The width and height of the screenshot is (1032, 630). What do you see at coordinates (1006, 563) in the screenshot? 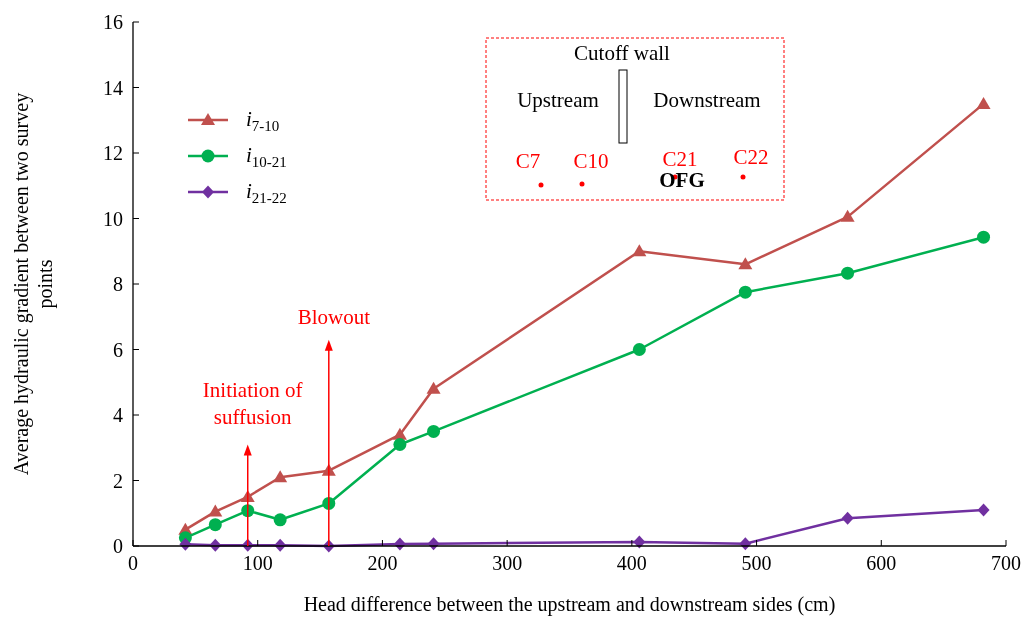
I see `x-tick-label: 700` at bounding box center [1006, 563].